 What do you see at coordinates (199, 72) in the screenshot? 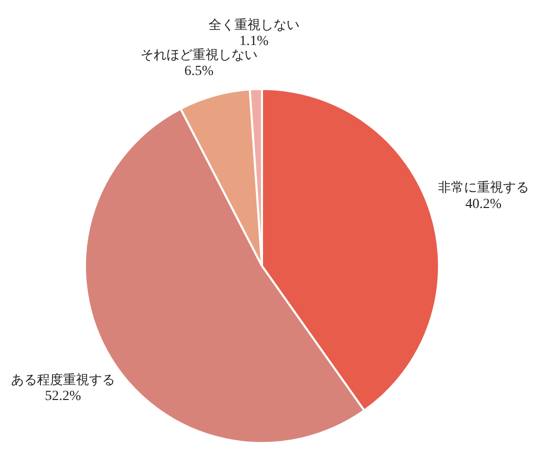
I see `data-label: 6.5%` at bounding box center [199, 72].